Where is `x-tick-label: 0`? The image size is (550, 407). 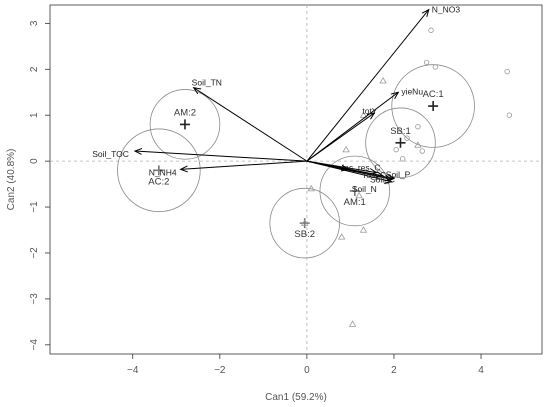
x-tick-label: 0 is located at coordinates (307, 370).